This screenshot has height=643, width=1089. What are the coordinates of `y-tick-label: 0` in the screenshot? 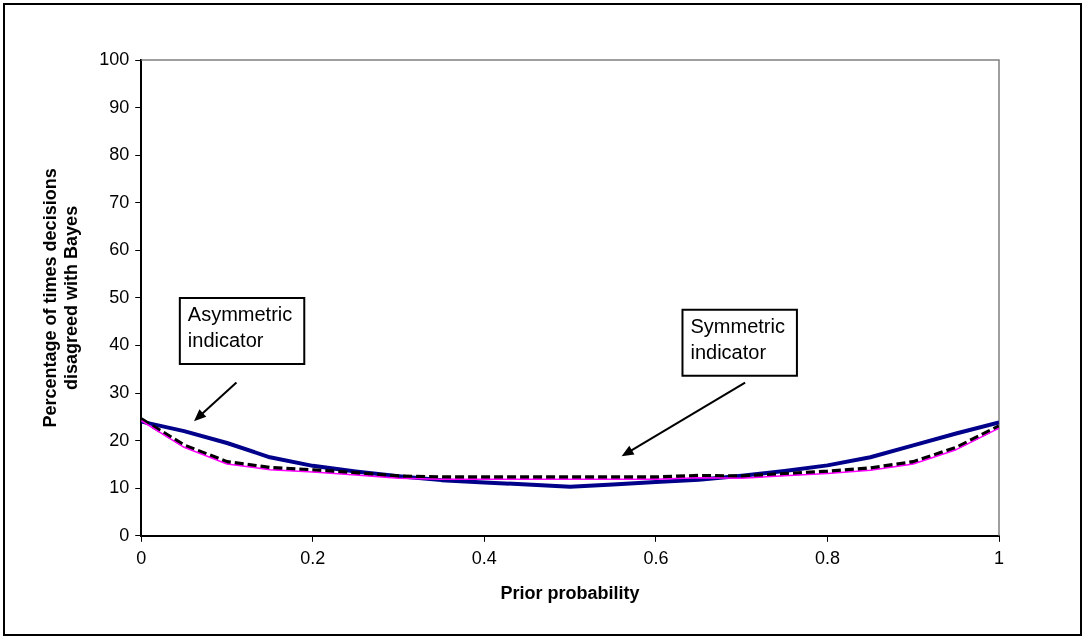 It's located at (124, 534).